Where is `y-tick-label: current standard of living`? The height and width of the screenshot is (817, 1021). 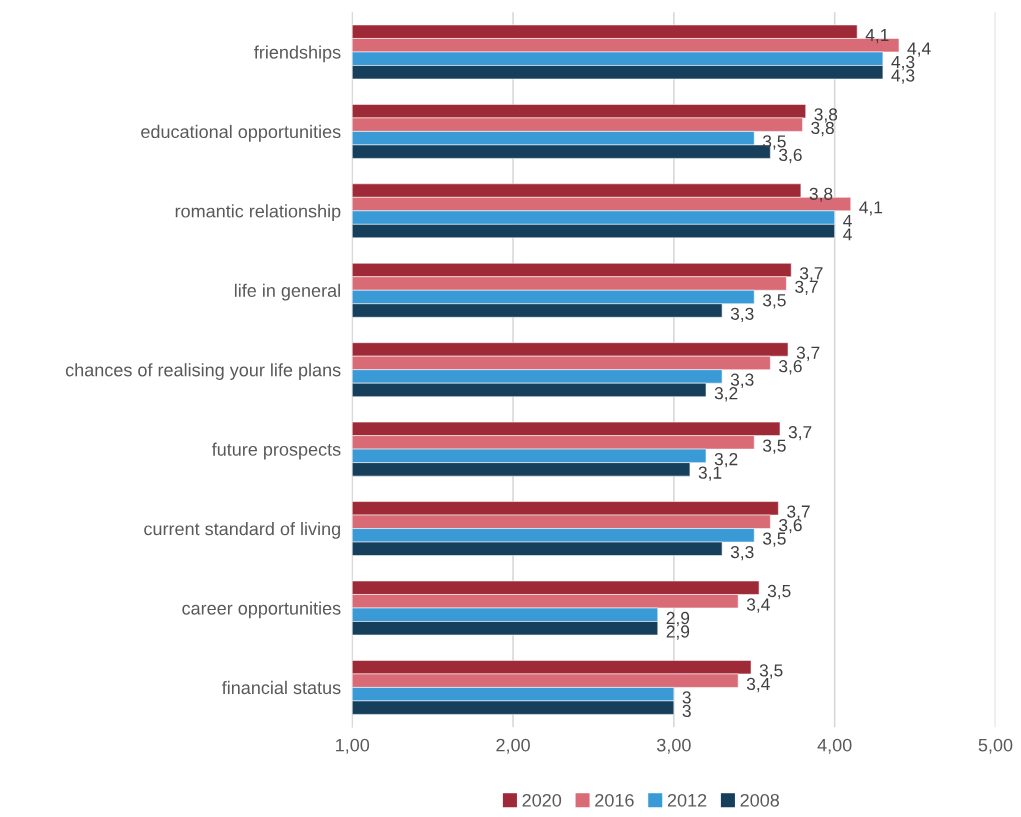
y-tick-label: current standard of living is located at coordinates (242, 530).